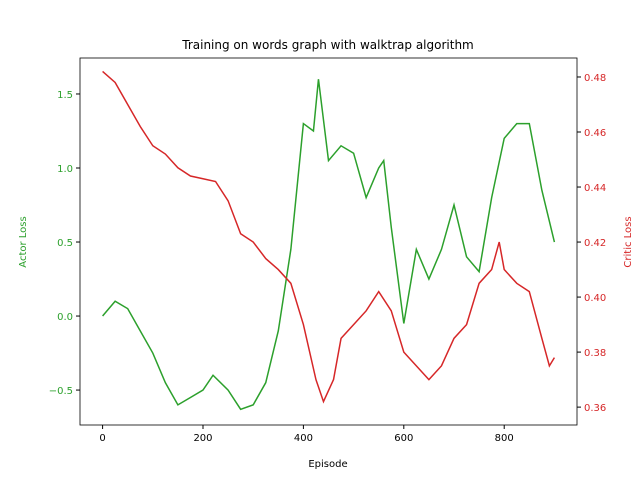 The image size is (640, 484). What do you see at coordinates (65, 95) in the screenshot?
I see `y-tick-label: 1.5` at bounding box center [65, 95].